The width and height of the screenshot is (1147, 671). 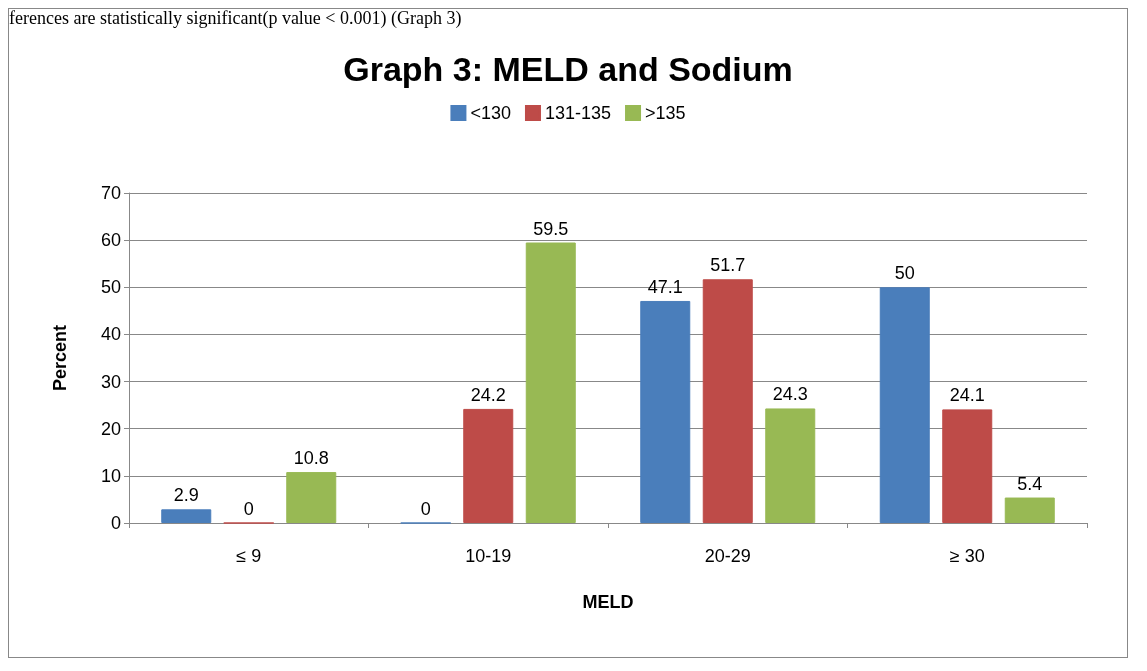 What do you see at coordinates (488, 394) in the screenshot?
I see `data-label: 24.2` at bounding box center [488, 394].